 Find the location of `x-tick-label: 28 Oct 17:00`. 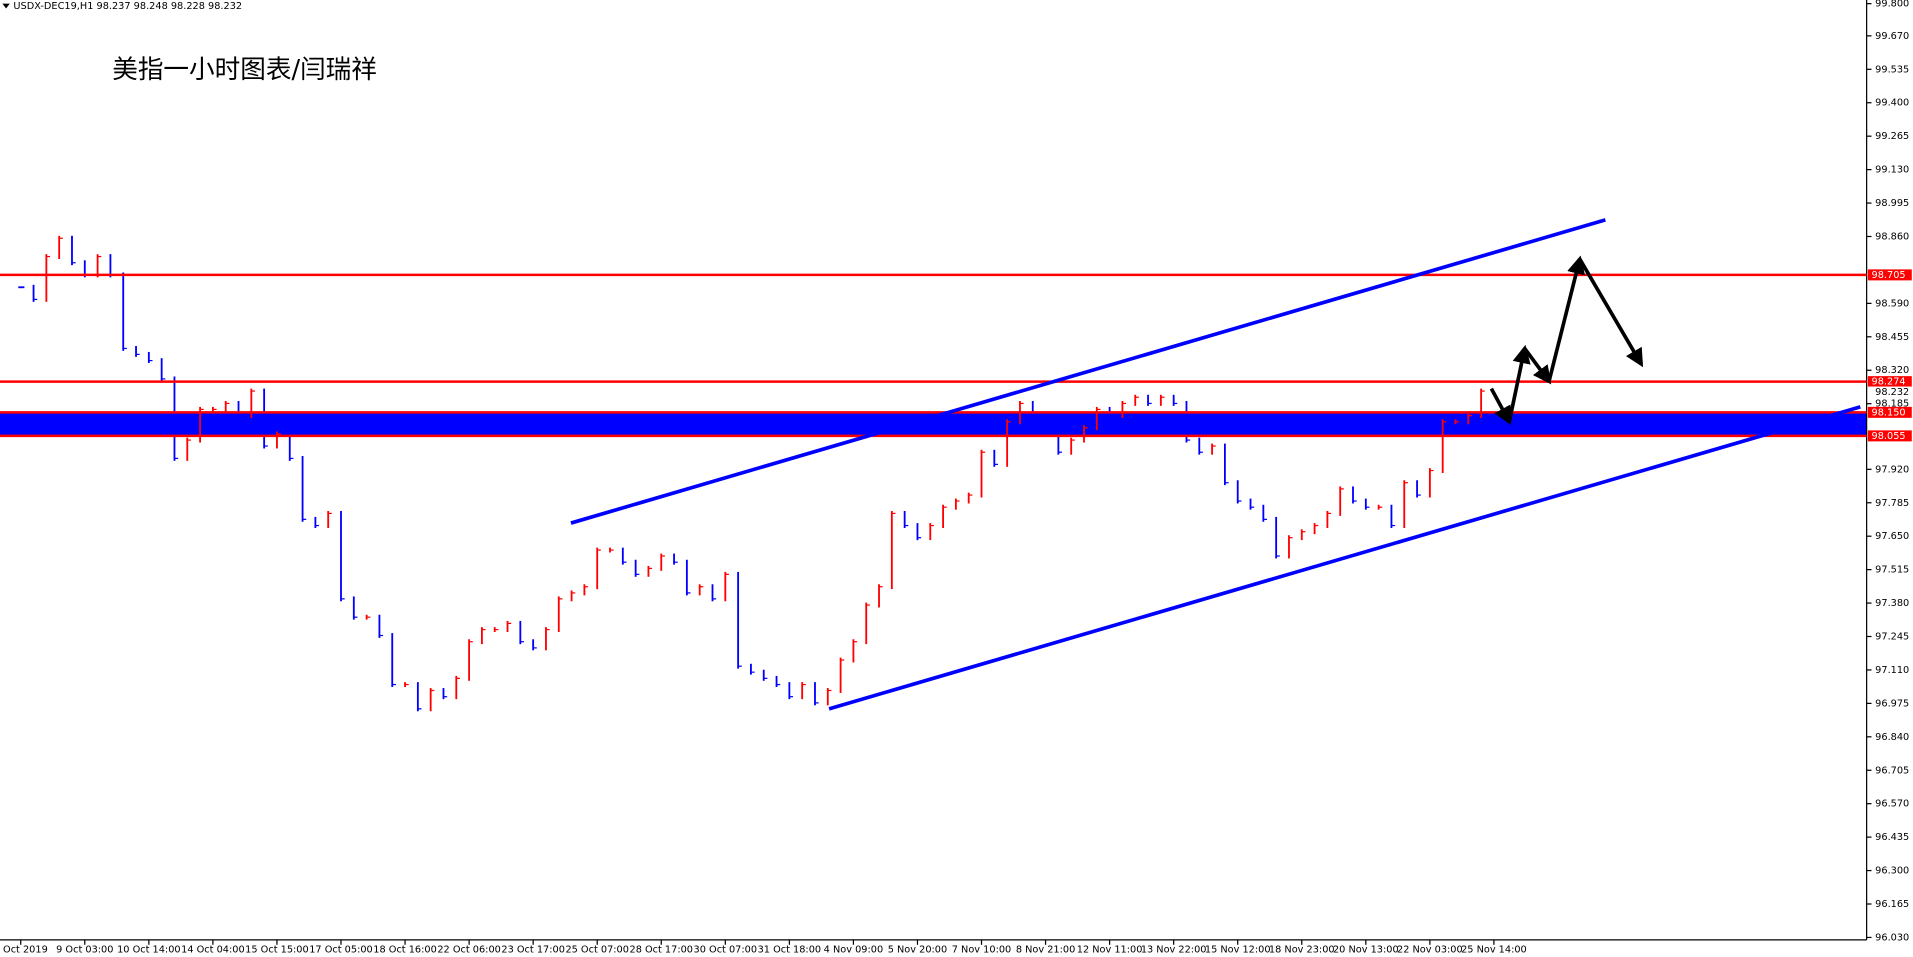

x-tick-label: 28 Oct 17:00 is located at coordinates (662, 950).